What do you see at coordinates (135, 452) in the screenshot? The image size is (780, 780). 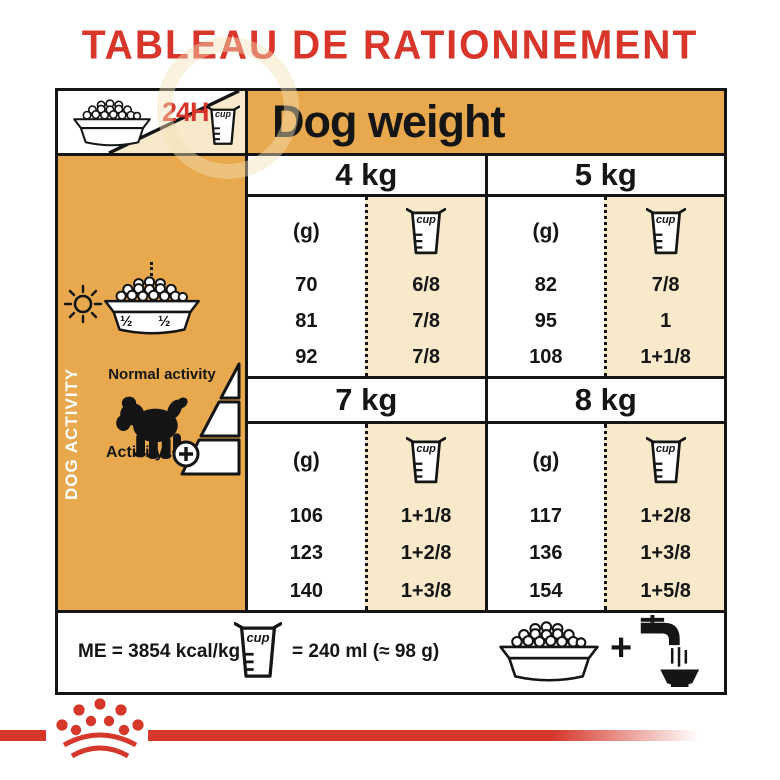 I see `activity-label: Activity` at bounding box center [135, 452].